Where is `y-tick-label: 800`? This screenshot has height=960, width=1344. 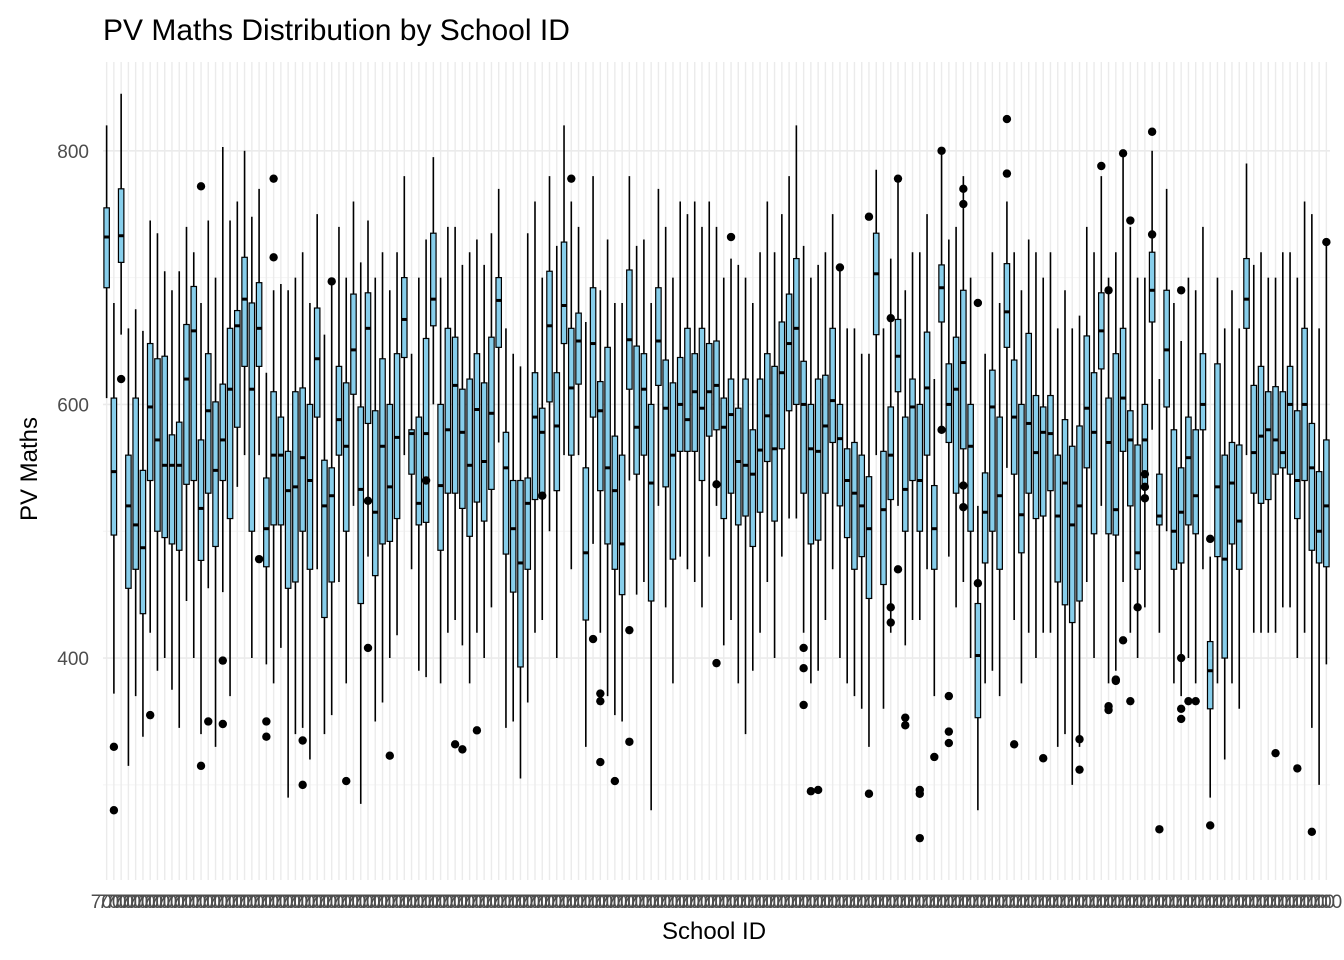 y-tick-label: 800 is located at coordinates (73, 152).